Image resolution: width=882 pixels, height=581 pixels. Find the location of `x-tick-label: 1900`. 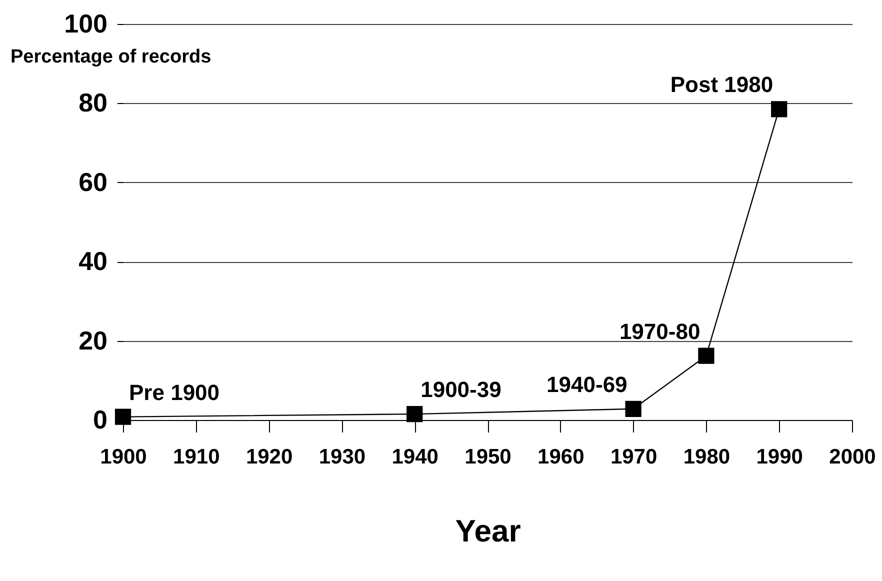

x-tick-label: 1900 is located at coordinates (123, 457).